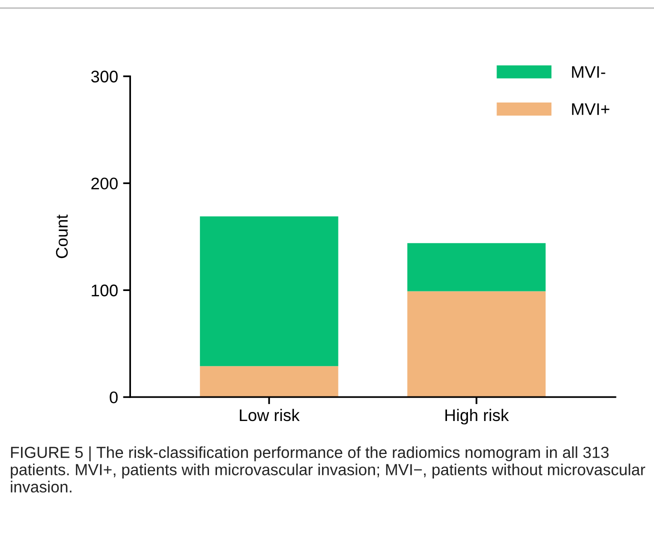 This screenshot has width=654, height=541. What do you see at coordinates (114, 397) in the screenshot?
I see `y-tick-label: 0` at bounding box center [114, 397].